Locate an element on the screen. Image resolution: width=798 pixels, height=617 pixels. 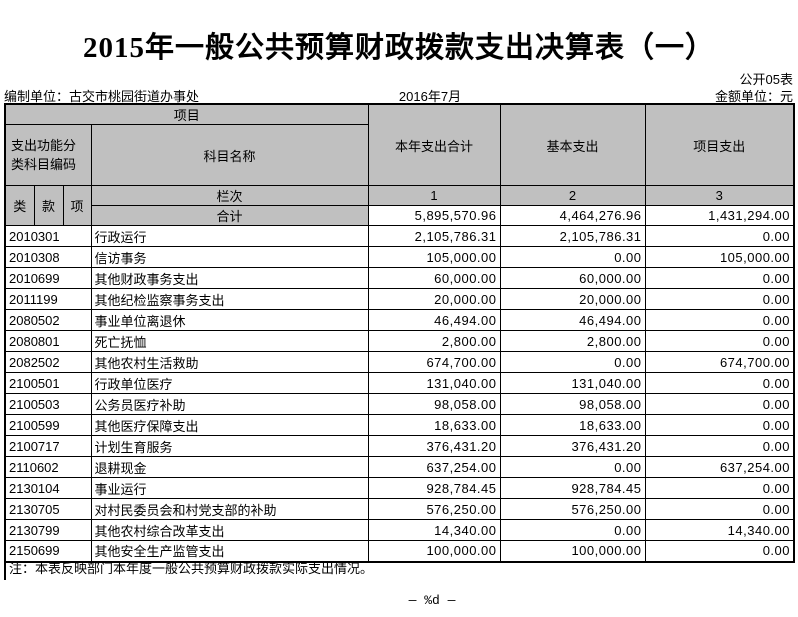
subject-cell: 公务员医疗补助 is located at coordinates (229, 404).